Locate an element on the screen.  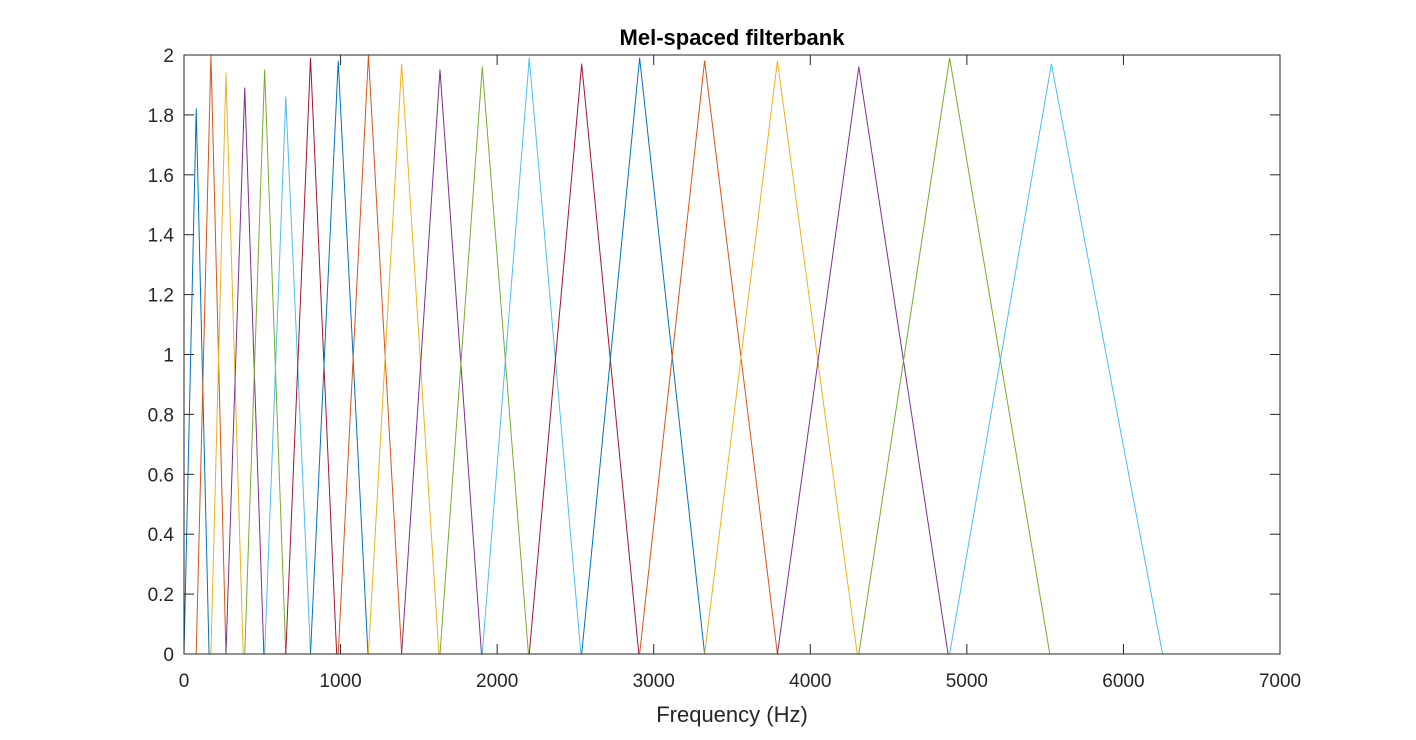
x-tick-label: 7000 is located at coordinates (1280, 681).